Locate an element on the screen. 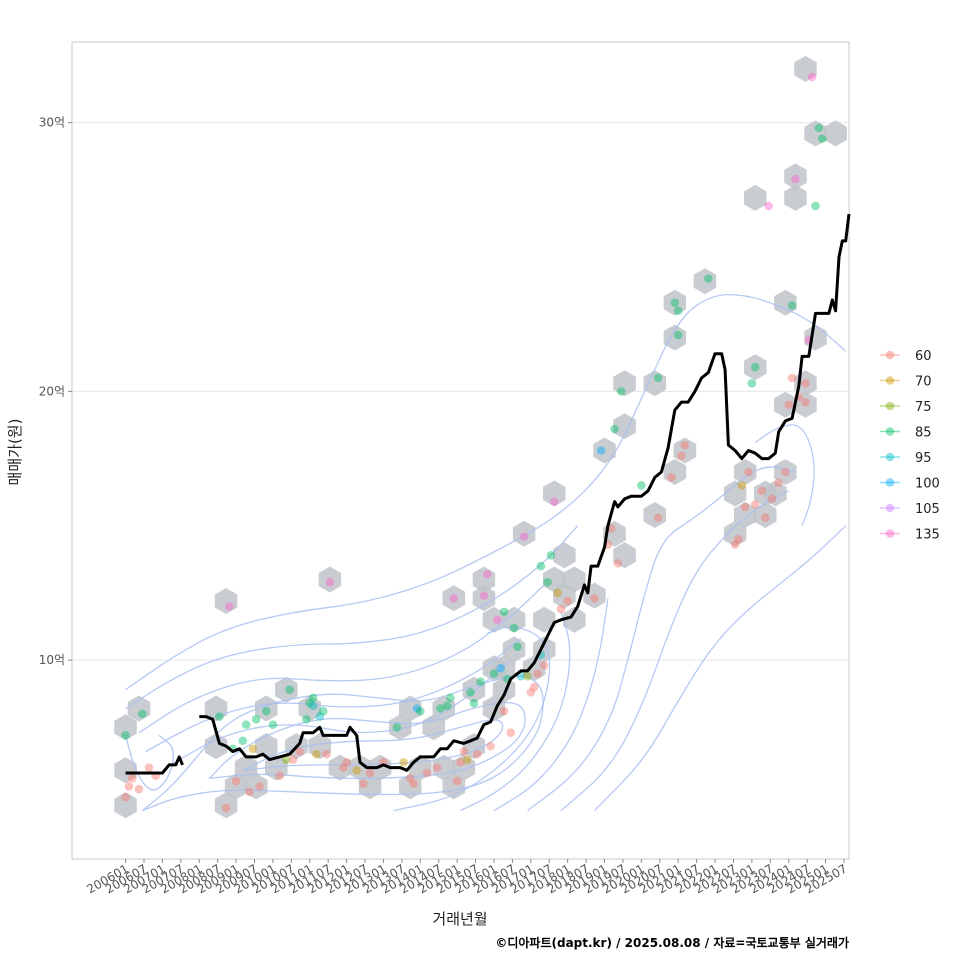 The height and width of the screenshot is (960, 960). legend-label: 100 is located at coordinates (927, 484).